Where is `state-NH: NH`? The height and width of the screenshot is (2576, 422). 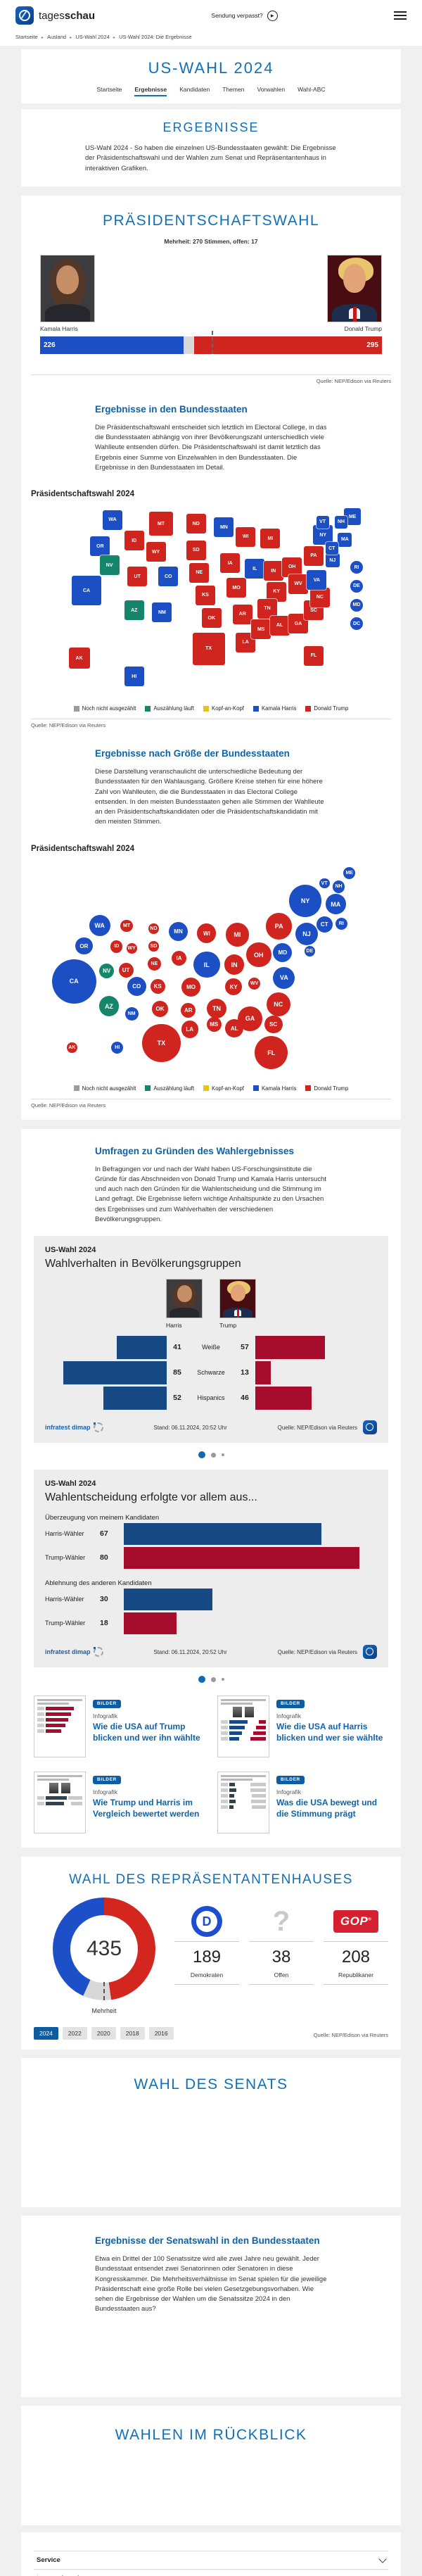
state-NH: NH is located at coordinates (341, 522).